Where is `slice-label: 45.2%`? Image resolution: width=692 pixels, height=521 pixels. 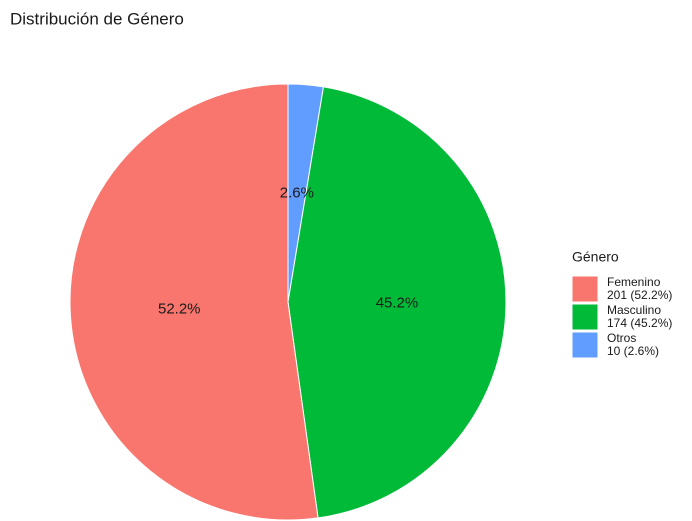 slice-label: 45.2% is located at coordinates (397, 302).